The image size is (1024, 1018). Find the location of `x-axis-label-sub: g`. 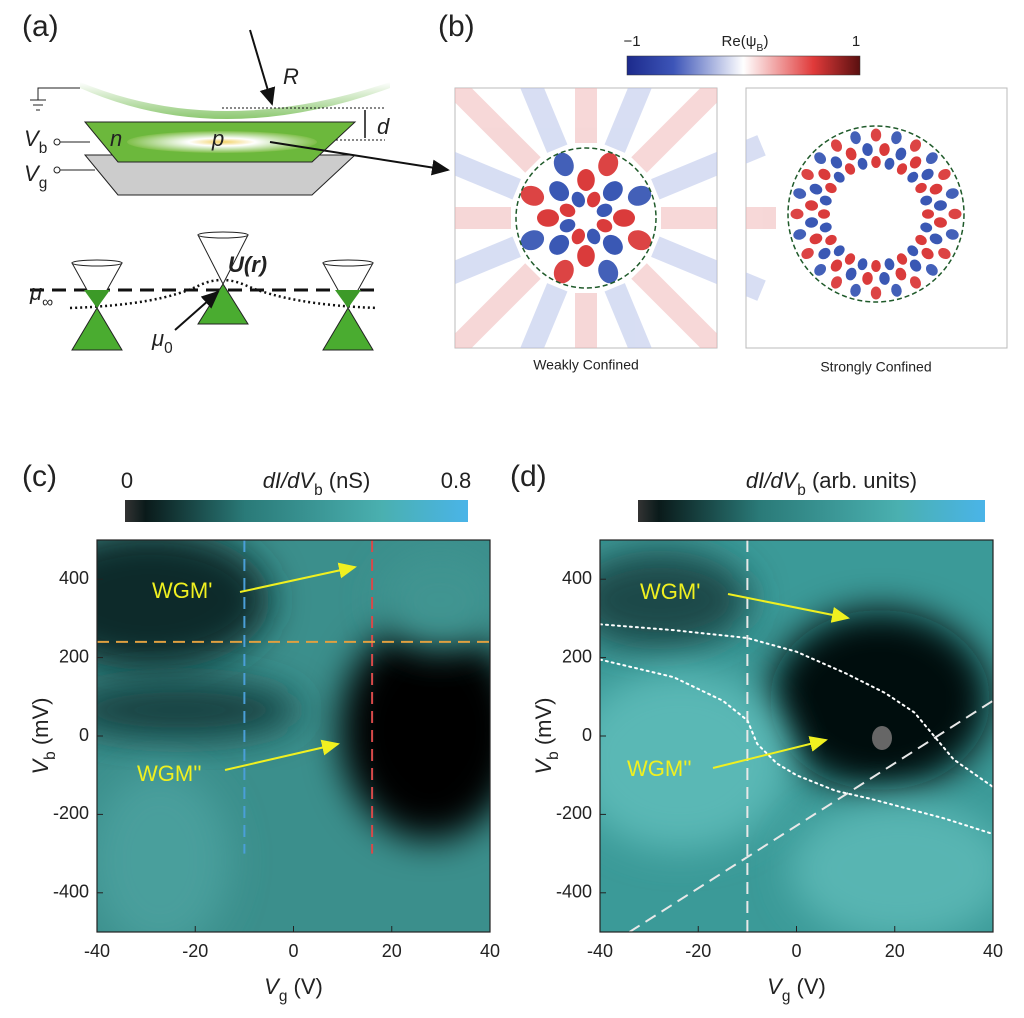

x-axis-label-sub: g is located at coordinates (786, 996).